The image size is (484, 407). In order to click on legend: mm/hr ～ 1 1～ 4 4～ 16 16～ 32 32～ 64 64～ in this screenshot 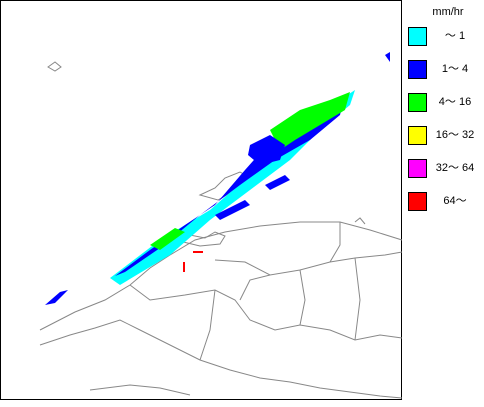, I will do `click(441, 108)`.